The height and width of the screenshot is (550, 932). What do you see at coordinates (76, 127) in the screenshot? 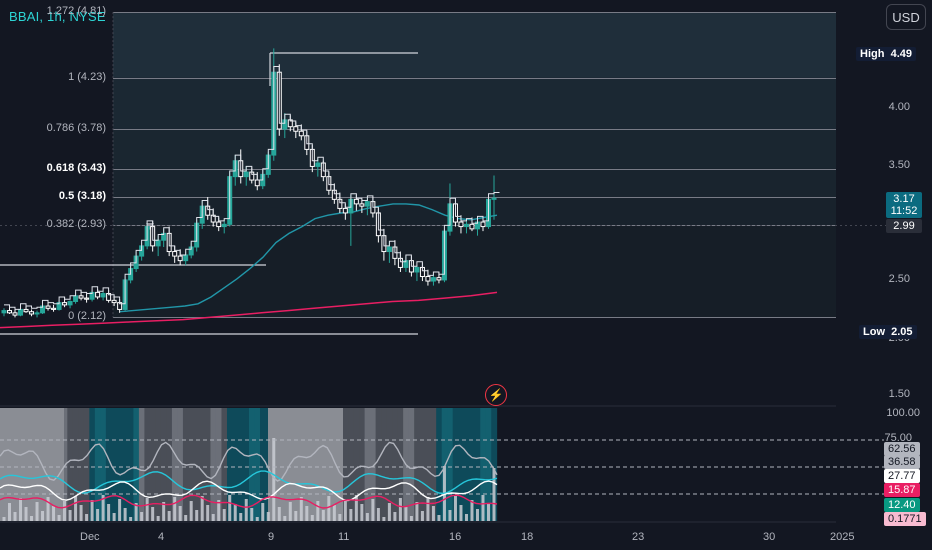
I see `fib-level-label: 0.786 (3.78)` at bounding box center [76, 127].